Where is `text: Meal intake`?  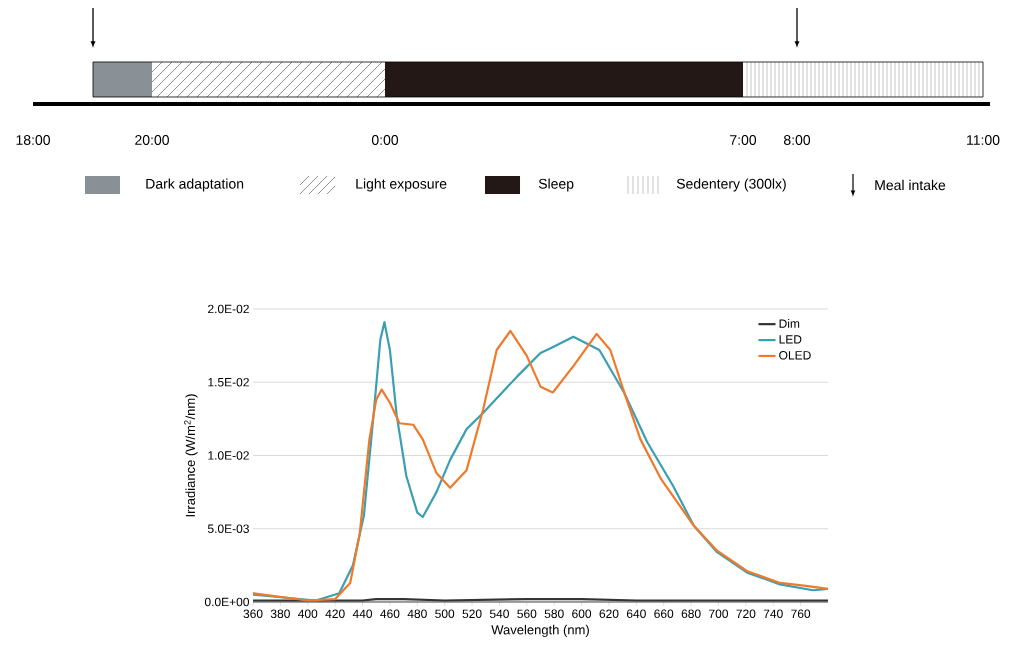 text: Meal intake is located at coordinates (910, 185).